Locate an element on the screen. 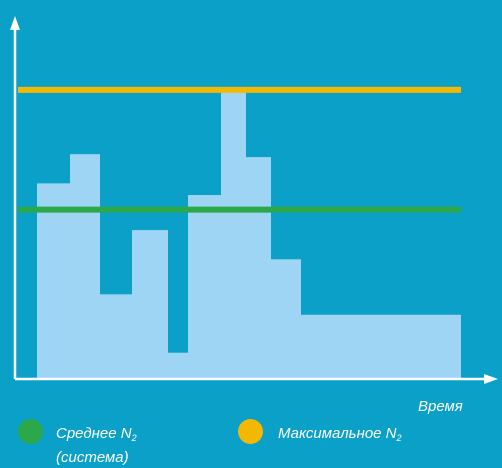 Image resolution: width=502 pixels, height=468 pixels. legend-sub-average: 2 is located at coordinates (134, 438).